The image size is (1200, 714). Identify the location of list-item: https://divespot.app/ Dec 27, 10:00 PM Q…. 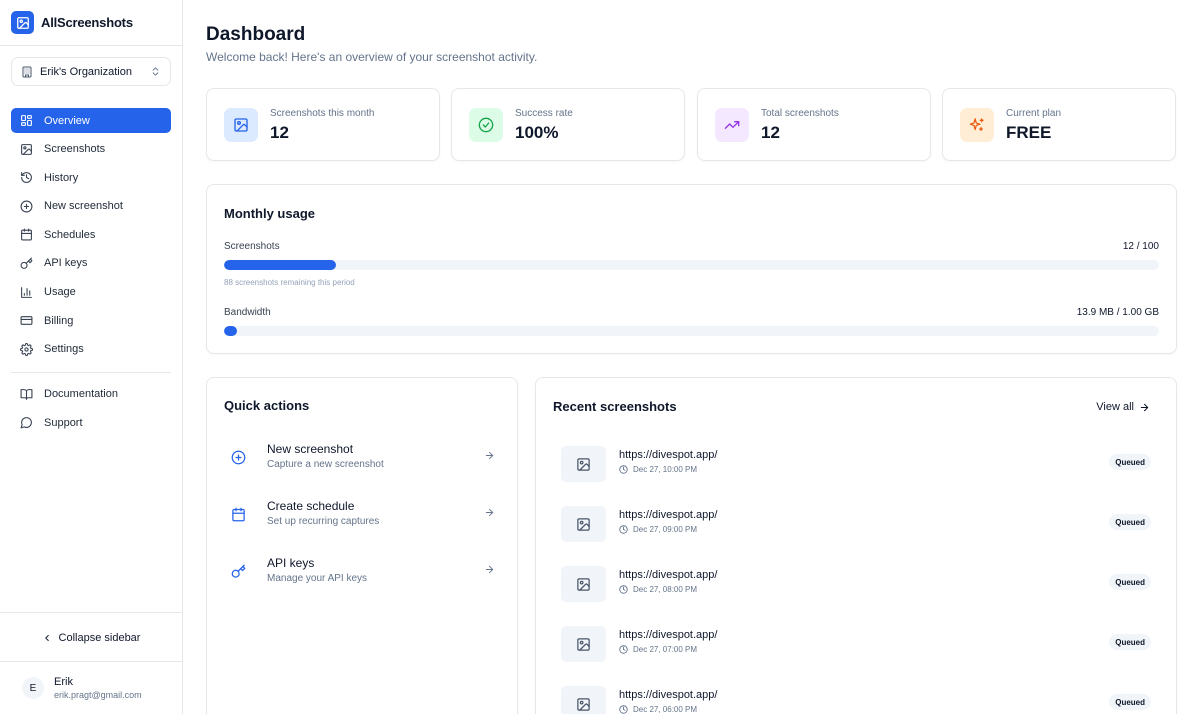
(856, 464).